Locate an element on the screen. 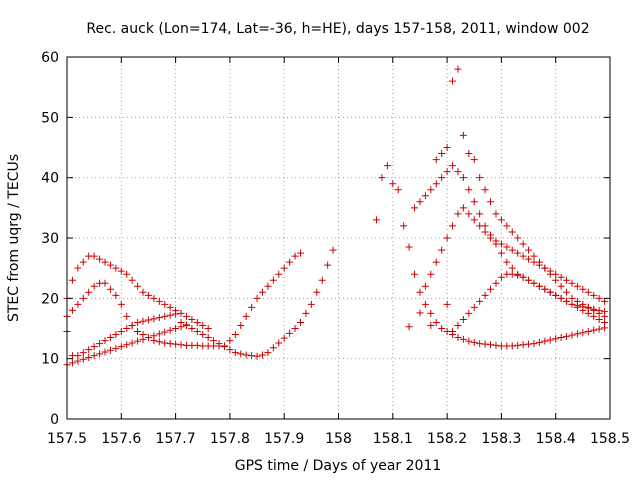  x-axis-label: GPS time / Days of year 2011 is located at coordinates (338, 466).